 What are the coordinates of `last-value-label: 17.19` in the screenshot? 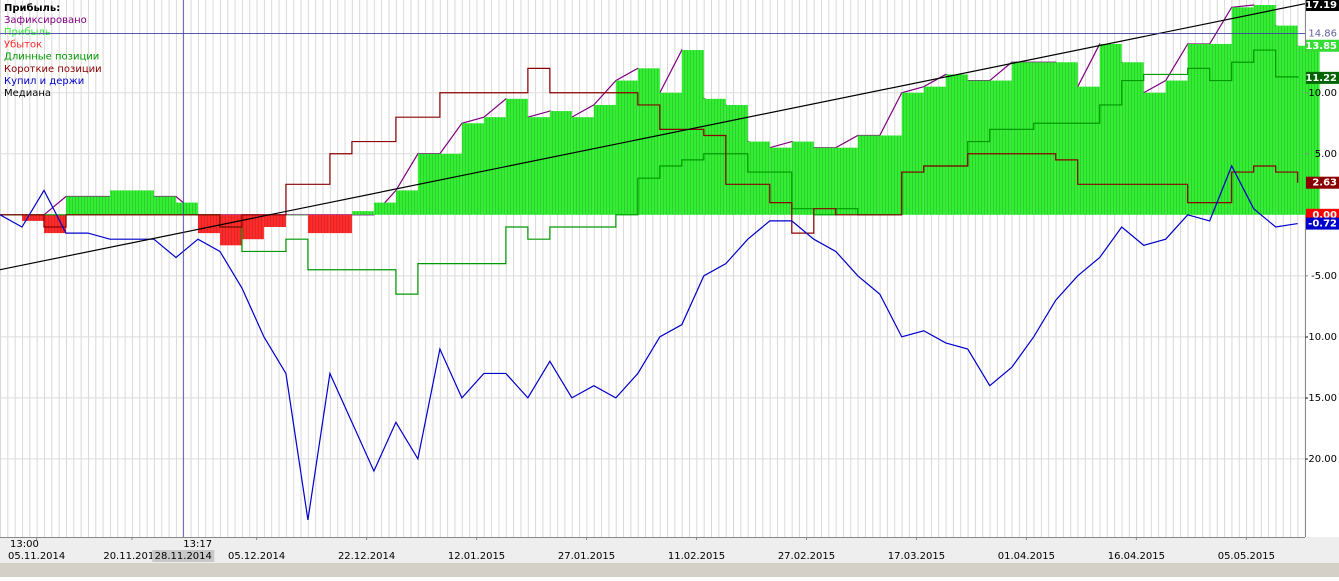 It's located at (1321, 5).